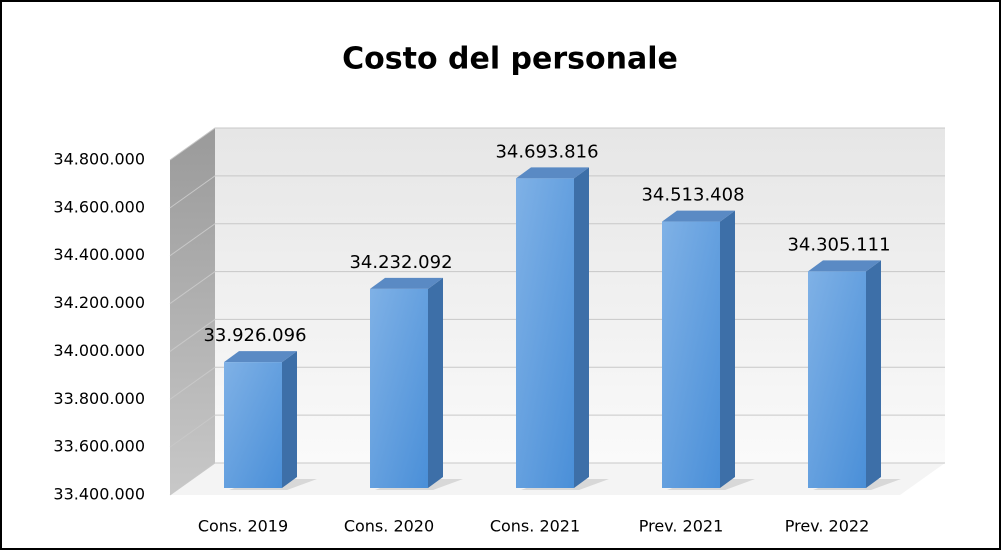 The image size is (1001, 550). I want to click on x-tick-label: Cons. 2020, so click(389, 526).